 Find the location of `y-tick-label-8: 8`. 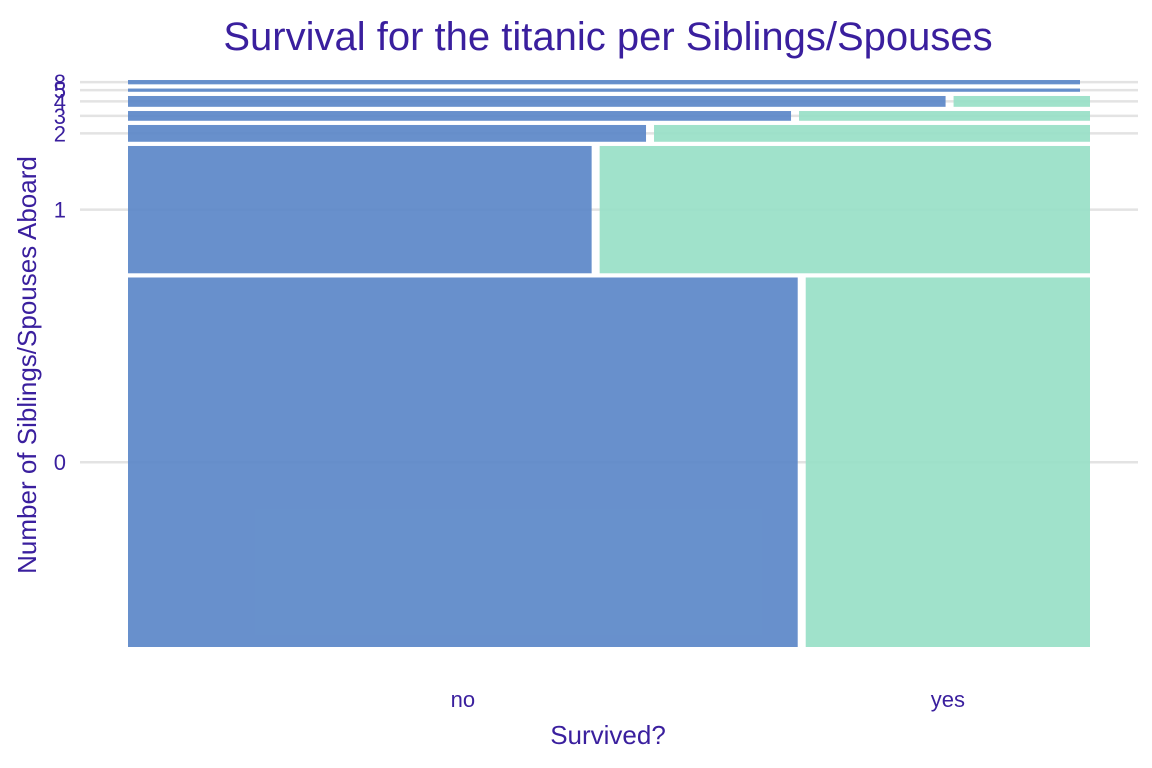

y-tick-label-8: 8 is located at coordinates (60, 82).